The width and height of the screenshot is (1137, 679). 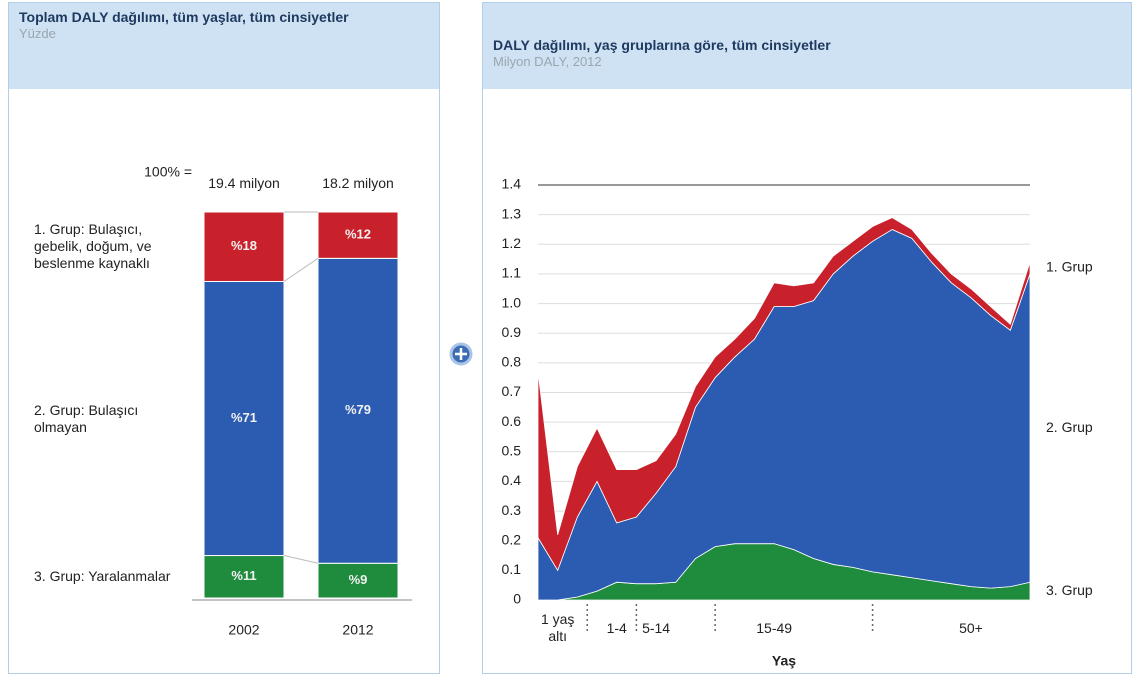 I want to click on value-label: %11, so click(x=243, y=575).